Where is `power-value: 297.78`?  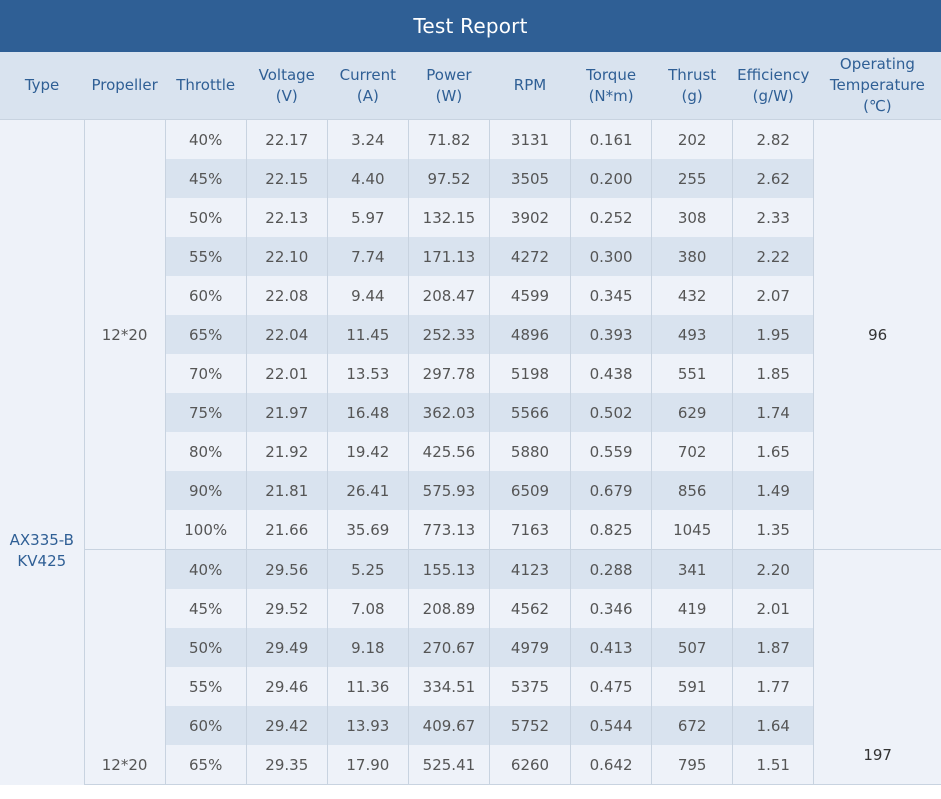
power-value: 297.78 is located at coordinates (449, 373).